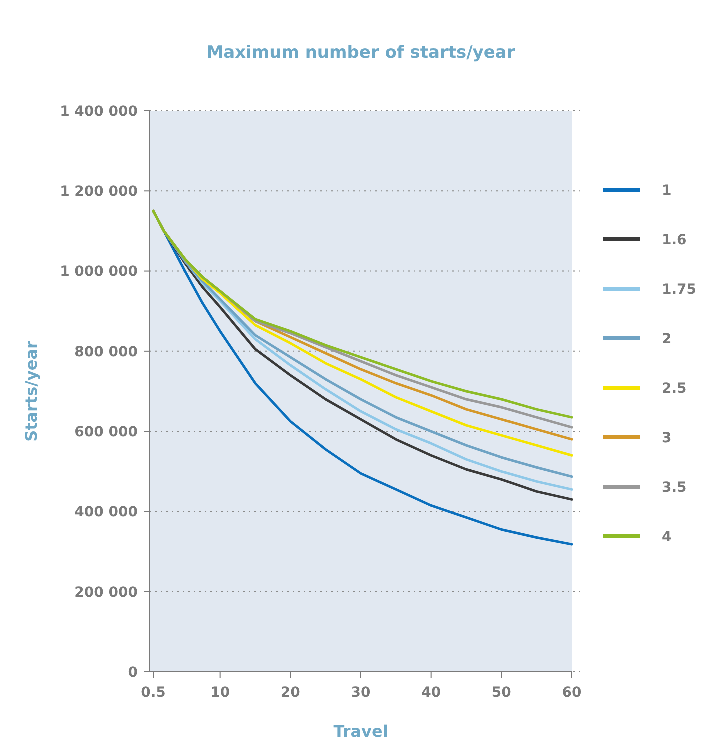  Describe the element at coordinates (220, 693) in the screenshot. I see `x-tick-label: 10` at that location.